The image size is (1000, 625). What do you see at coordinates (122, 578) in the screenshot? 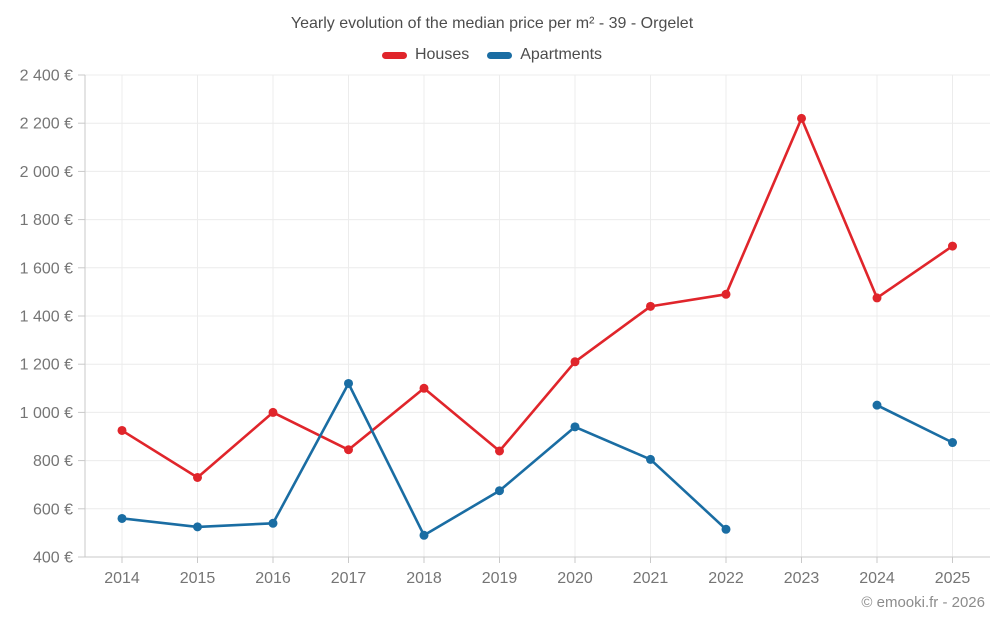
I see `x-tick-label: 2014` at bounding box center [122, 578].